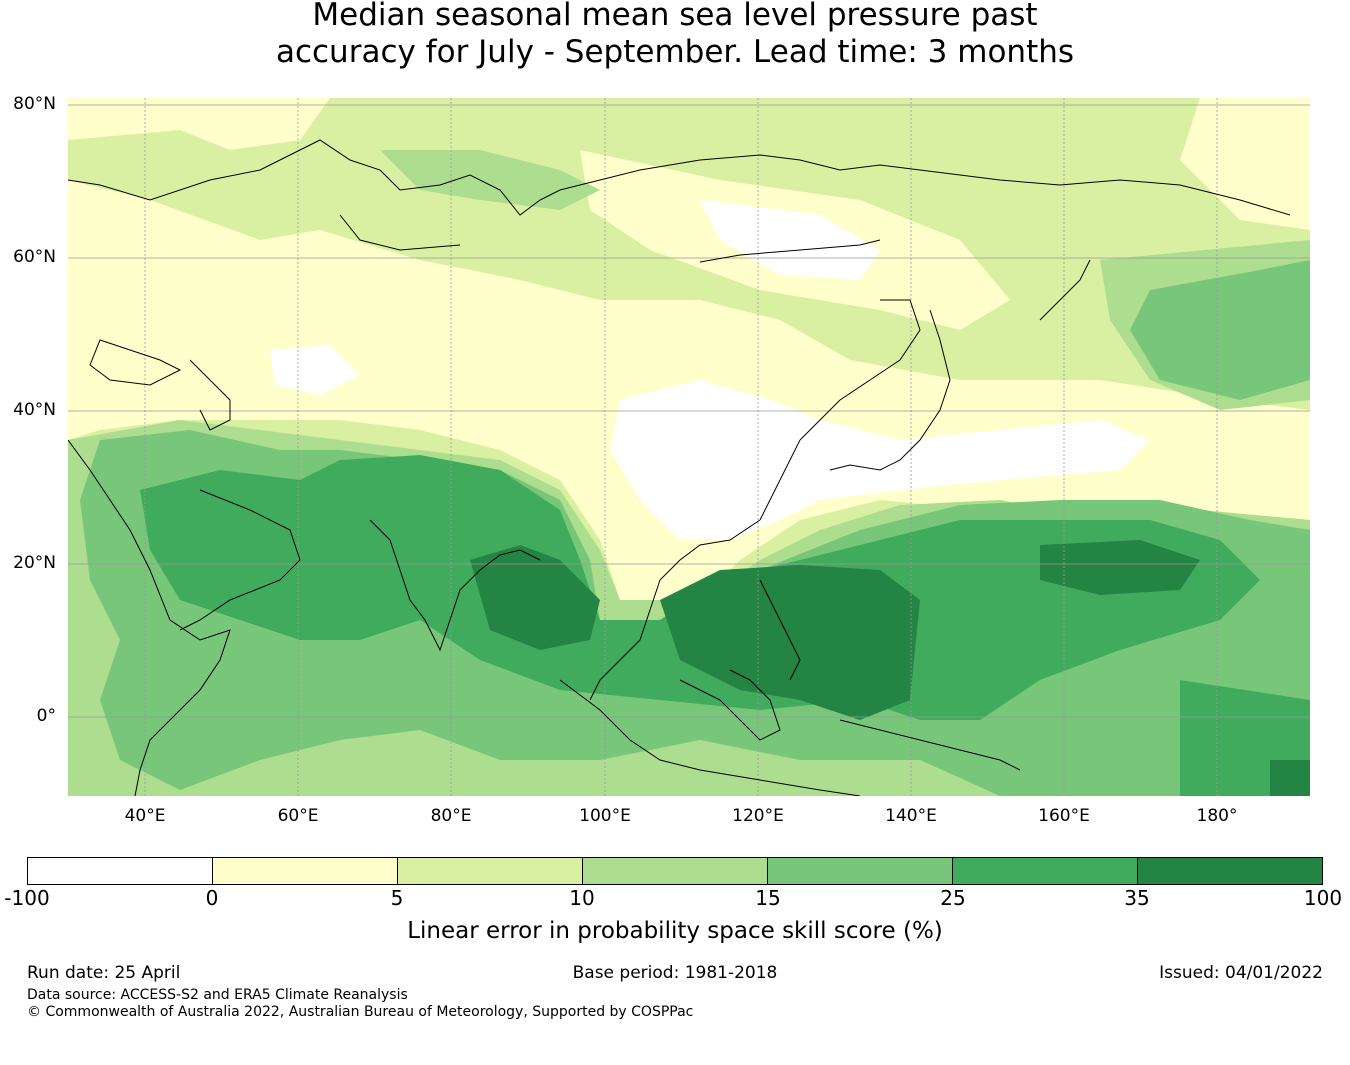 The height and width of the screenshot is (1065, 1350). Describe the element at coordinates (911, 816) in the screenshot. I see `lon-label-140e: 140°E` at that location.